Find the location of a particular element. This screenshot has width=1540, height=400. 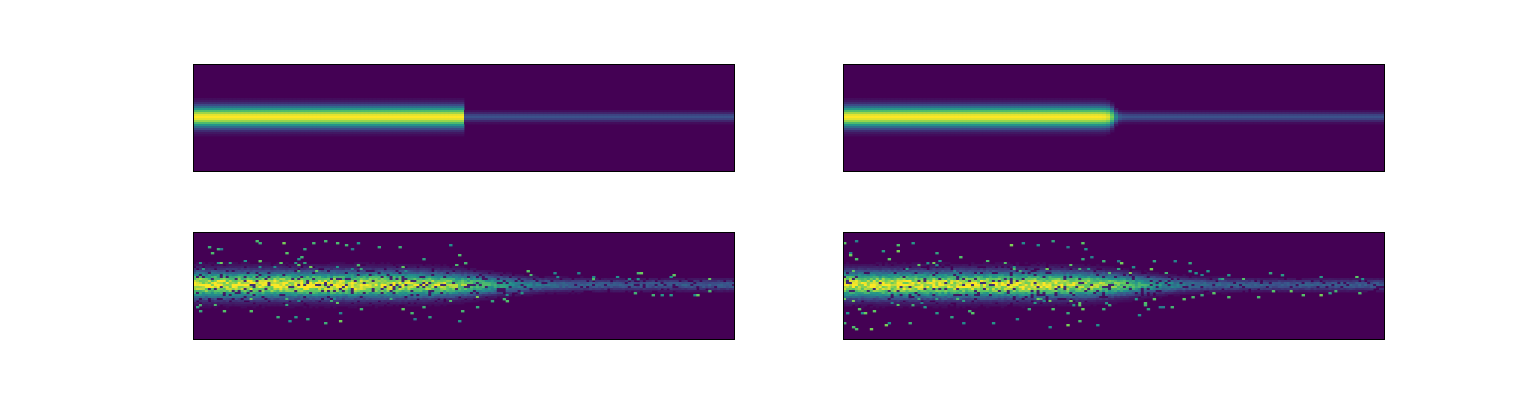

axes-frame is located at coordinates (464, 118).